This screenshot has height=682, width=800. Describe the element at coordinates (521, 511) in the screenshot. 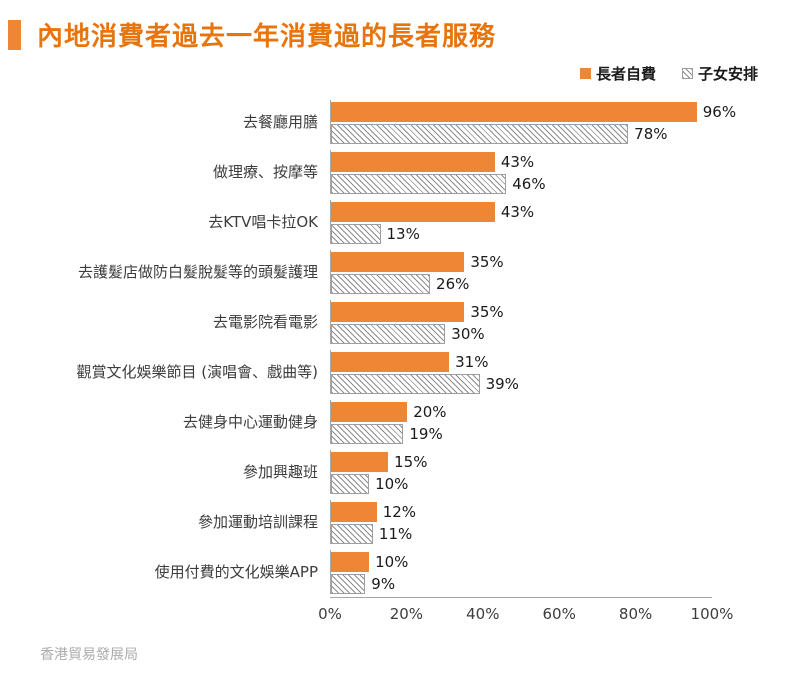

I see `bar-line: 12%` at that location.